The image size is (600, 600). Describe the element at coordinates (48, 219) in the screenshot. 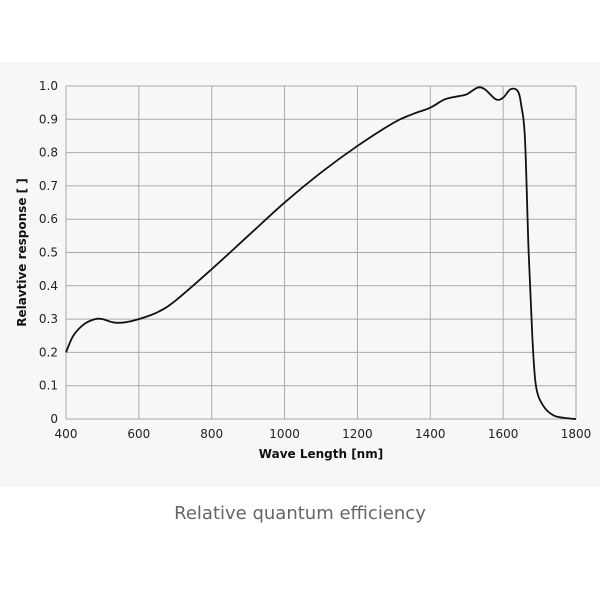

I see `y-tick-label: 0.6` at that location.